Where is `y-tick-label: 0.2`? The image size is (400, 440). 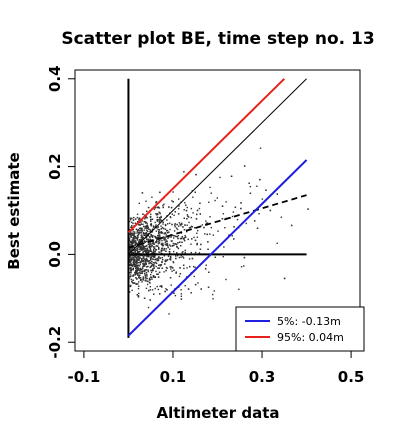 y-tick-label: 0.2 is located at coordinates (55, 166).